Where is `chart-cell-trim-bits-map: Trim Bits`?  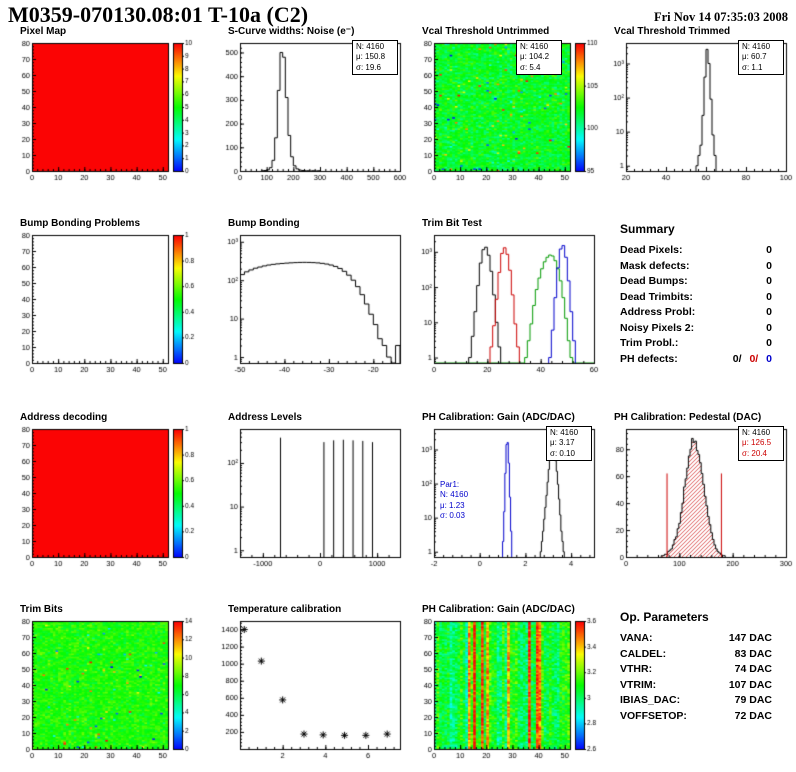 chart-cell-trim-bits-map: Trim Bits is located at coordinates (104, 687).